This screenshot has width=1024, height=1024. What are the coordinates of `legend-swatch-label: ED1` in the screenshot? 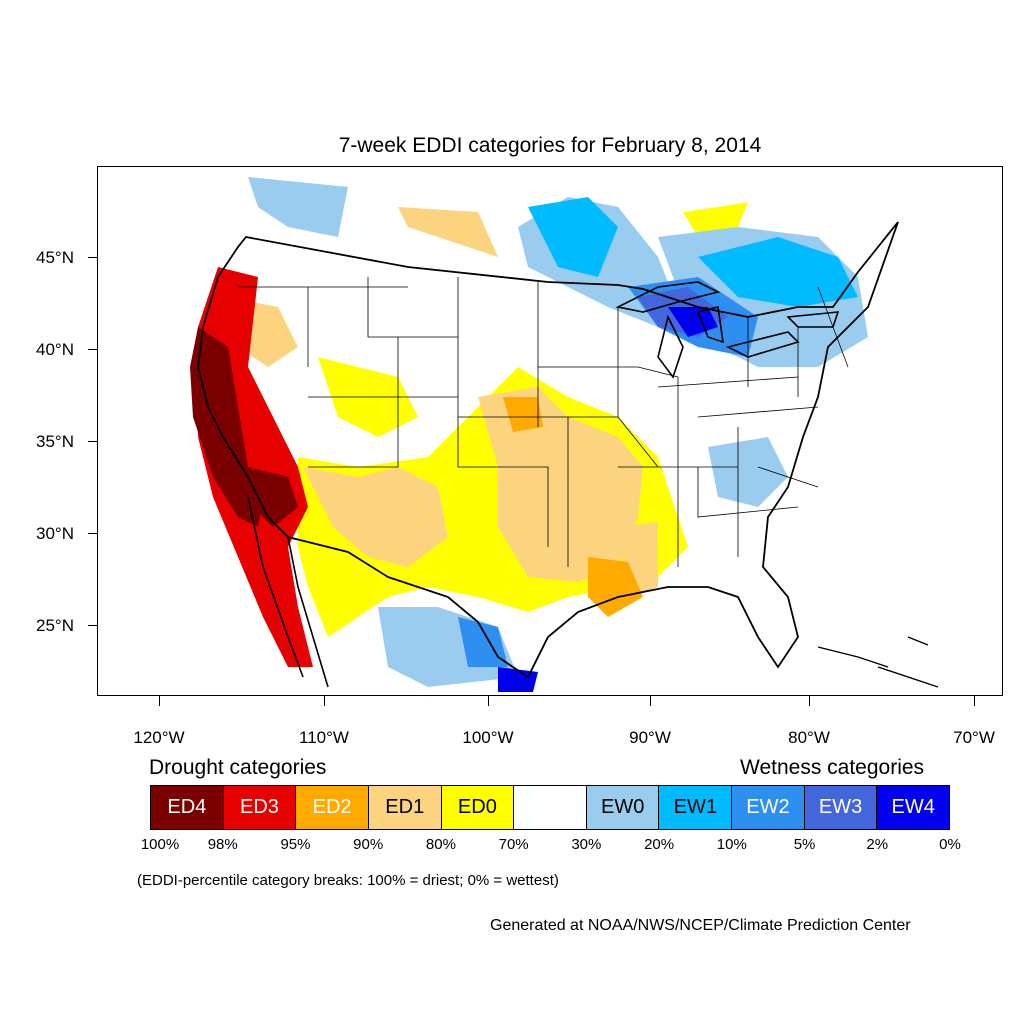 It's located at (405, 807).